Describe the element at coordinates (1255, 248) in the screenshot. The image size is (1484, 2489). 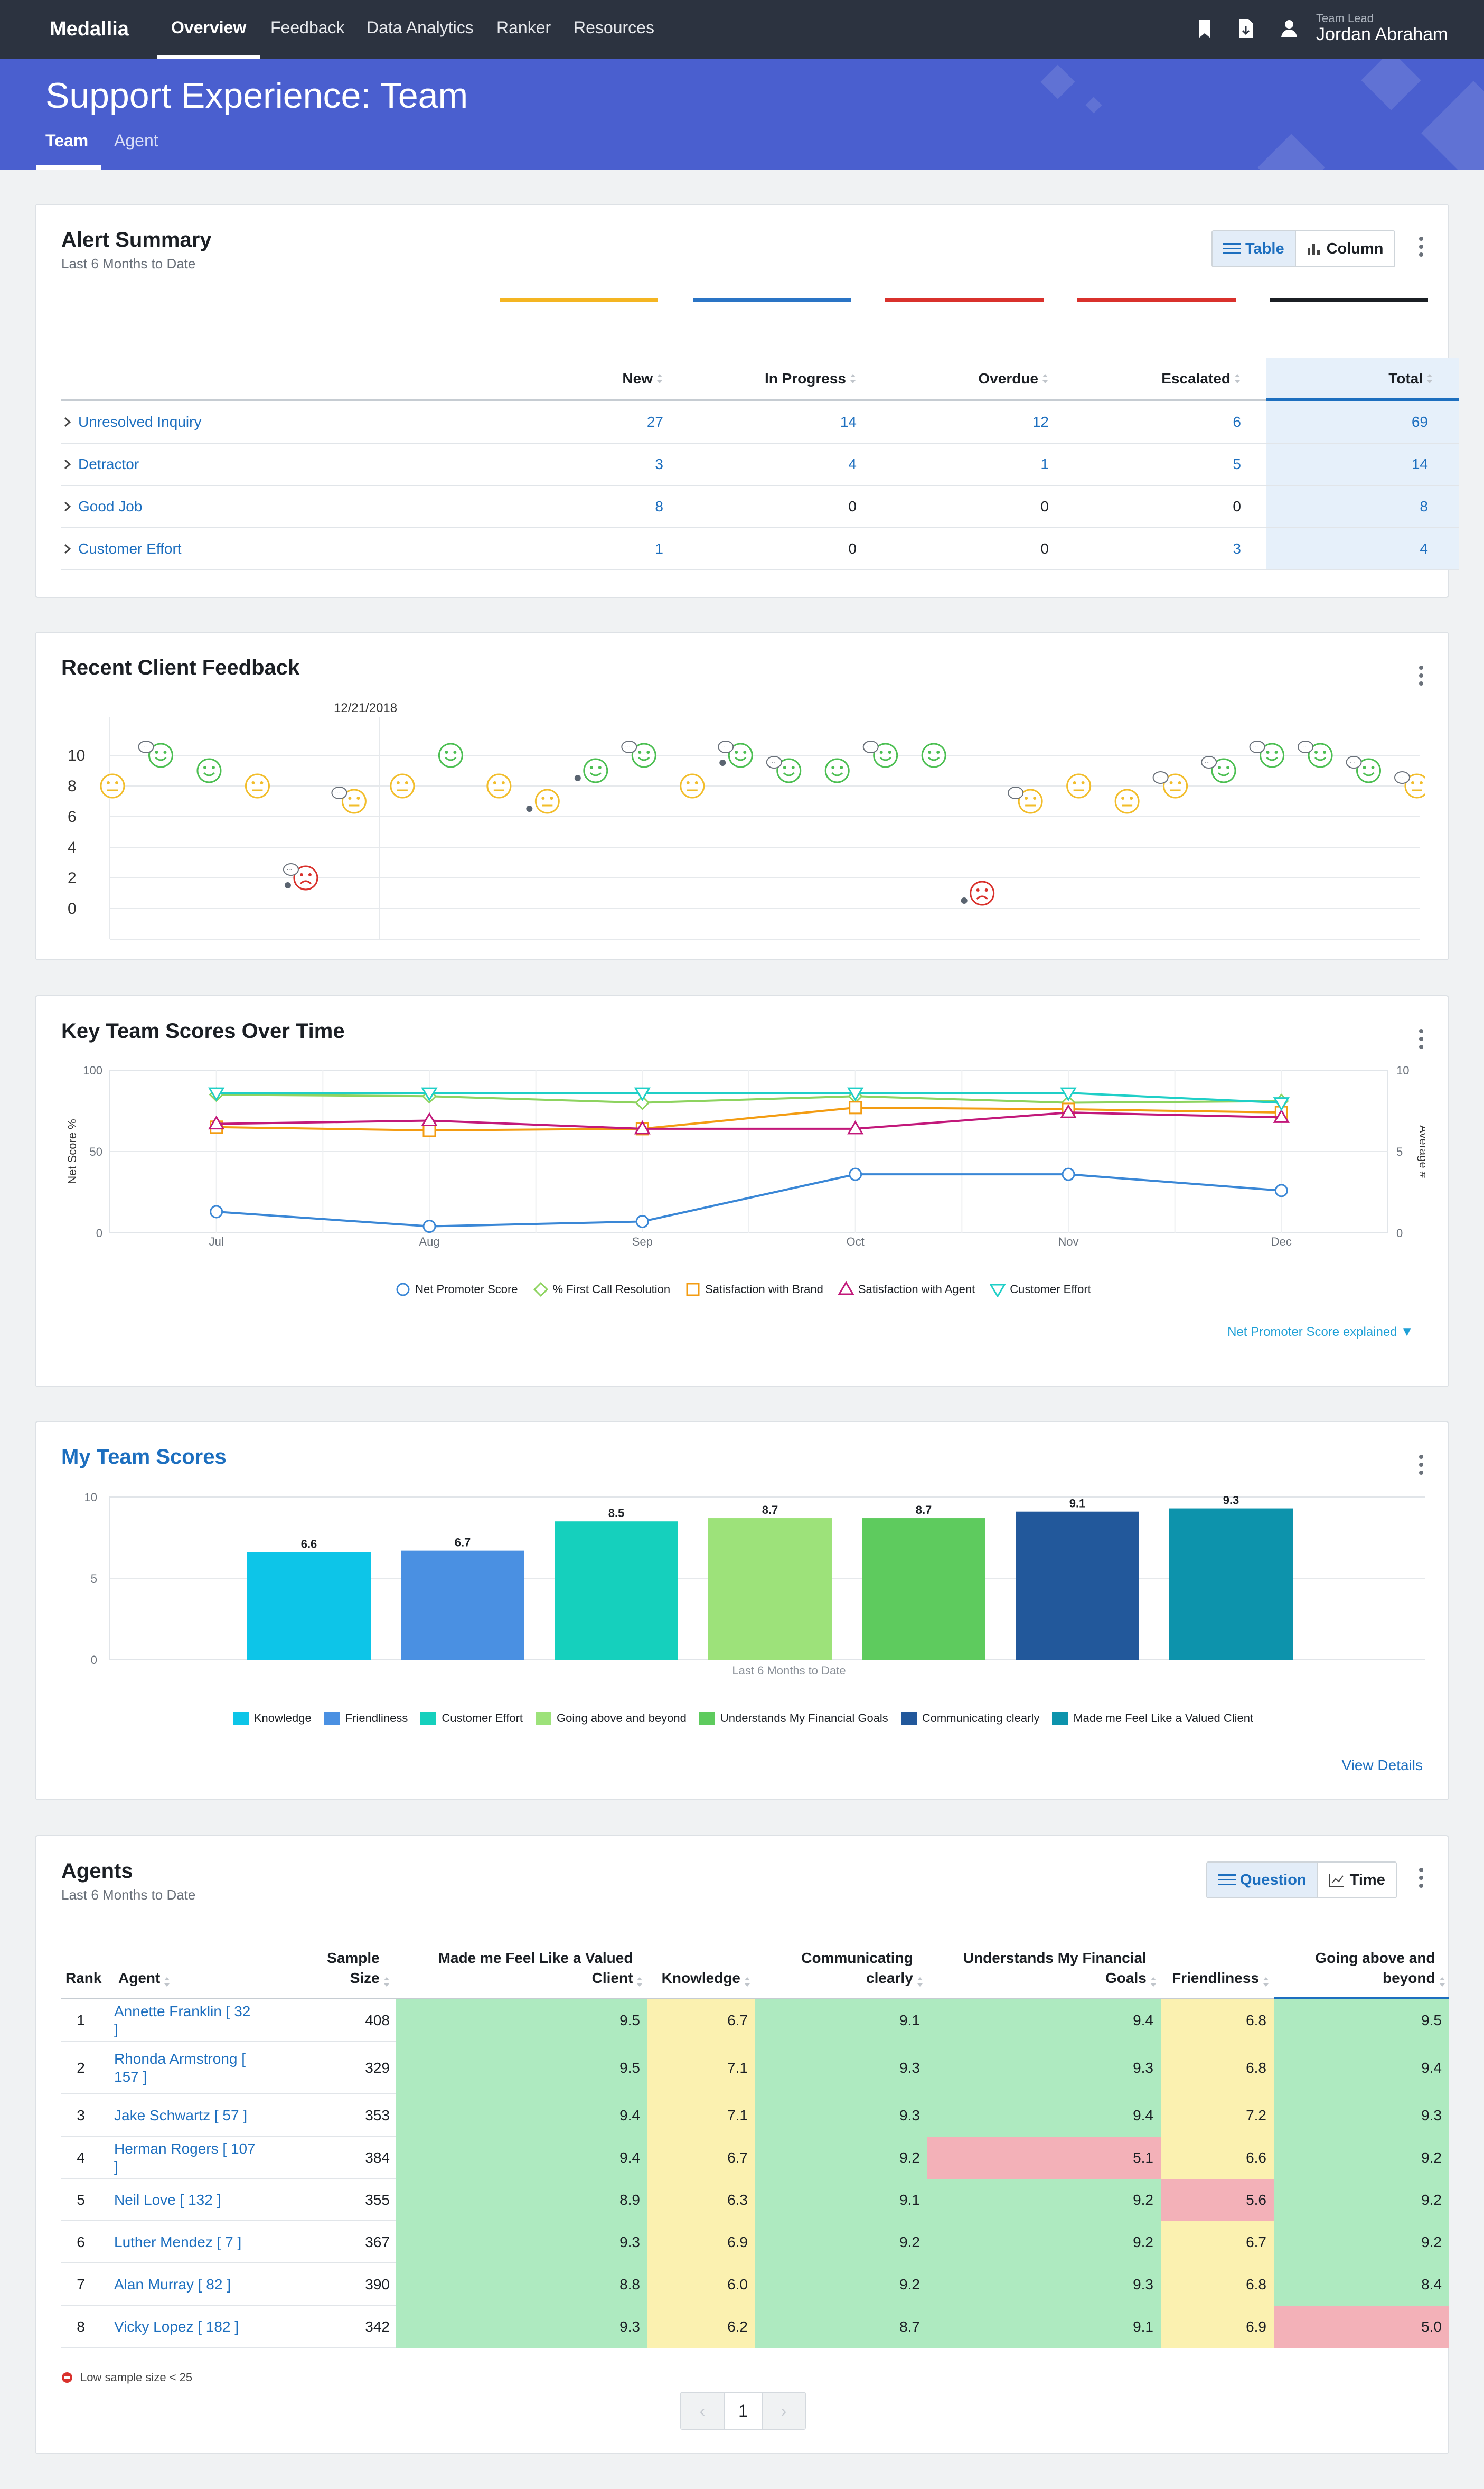
I see `table-view-button: Table` at that location.